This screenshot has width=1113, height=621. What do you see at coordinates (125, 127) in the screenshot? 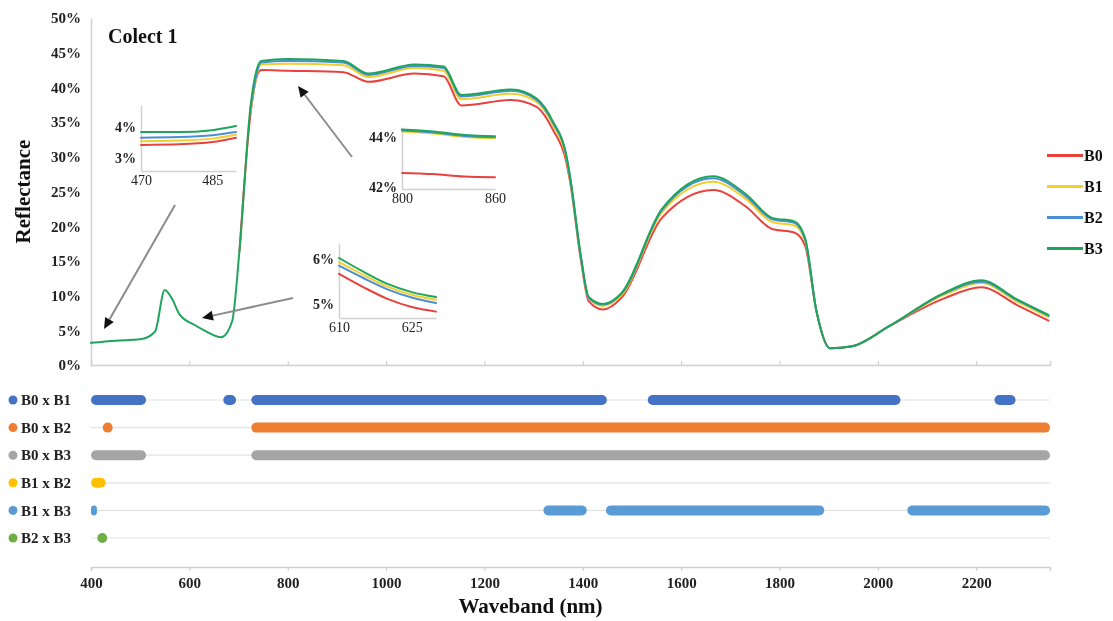
I see `y-tick-label: 4%` at bounding box center [125, 127].